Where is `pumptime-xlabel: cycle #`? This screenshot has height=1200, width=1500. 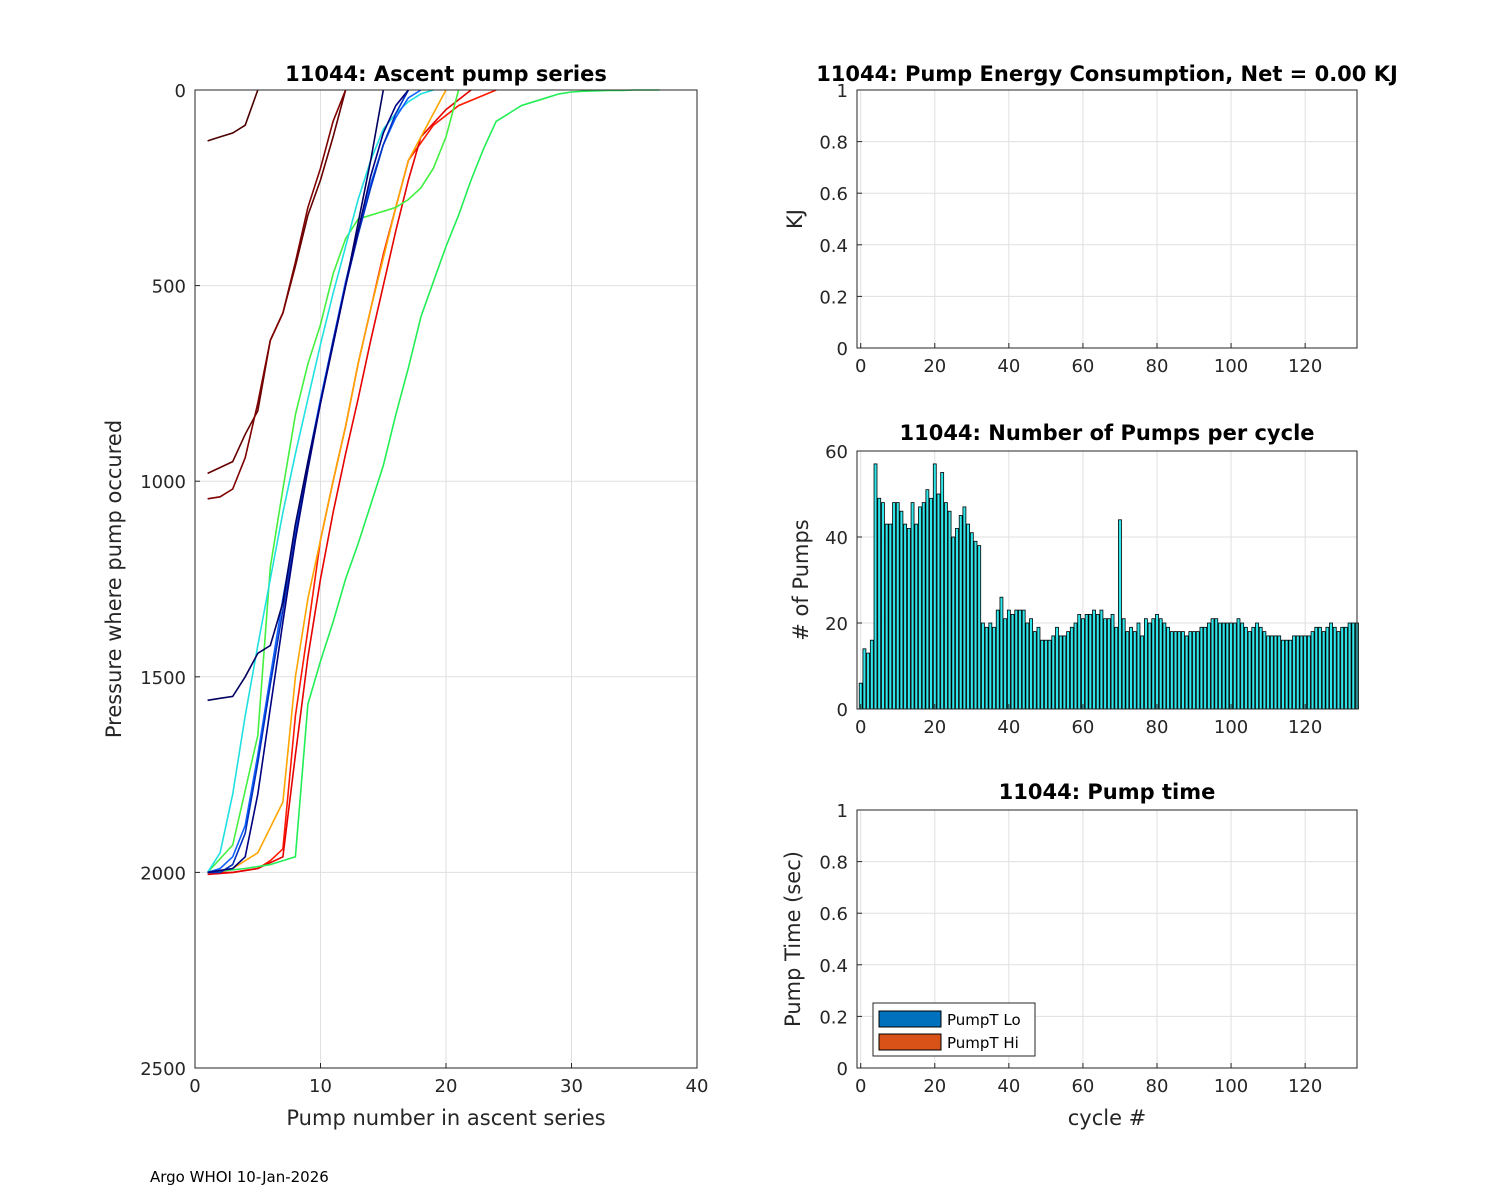
pumptime-xlabel: cycle # is located at coordinates (1107, 1118).